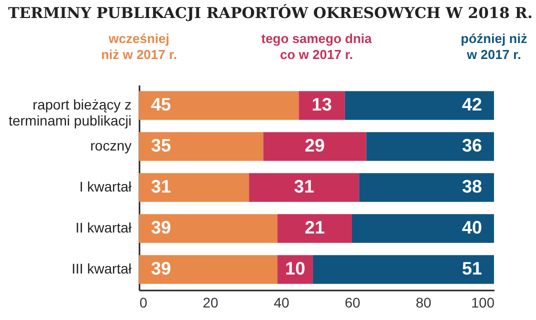 The height and width of the screenshot is (320, 536). I want to click on text: wcześniej niż w 2017 r., so click(139, 46).